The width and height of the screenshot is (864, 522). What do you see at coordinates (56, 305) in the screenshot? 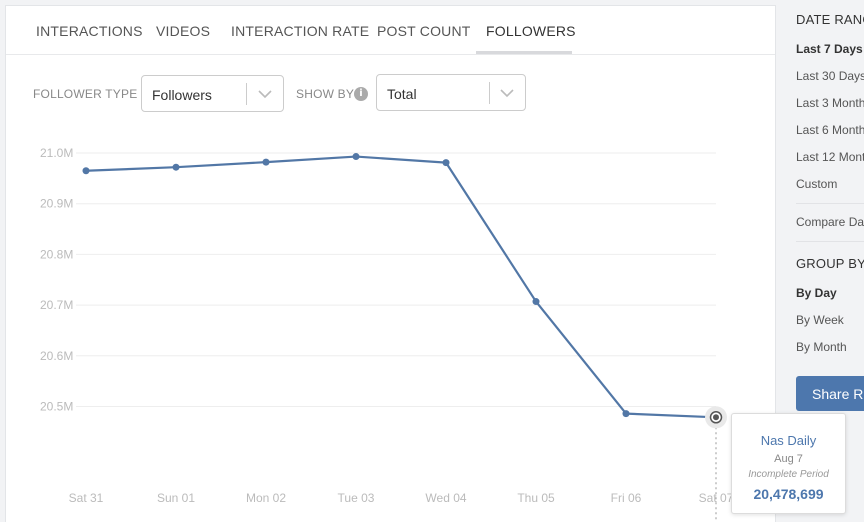
I see `y-tick-label: 20.7M` at bounding box center [56, 305].